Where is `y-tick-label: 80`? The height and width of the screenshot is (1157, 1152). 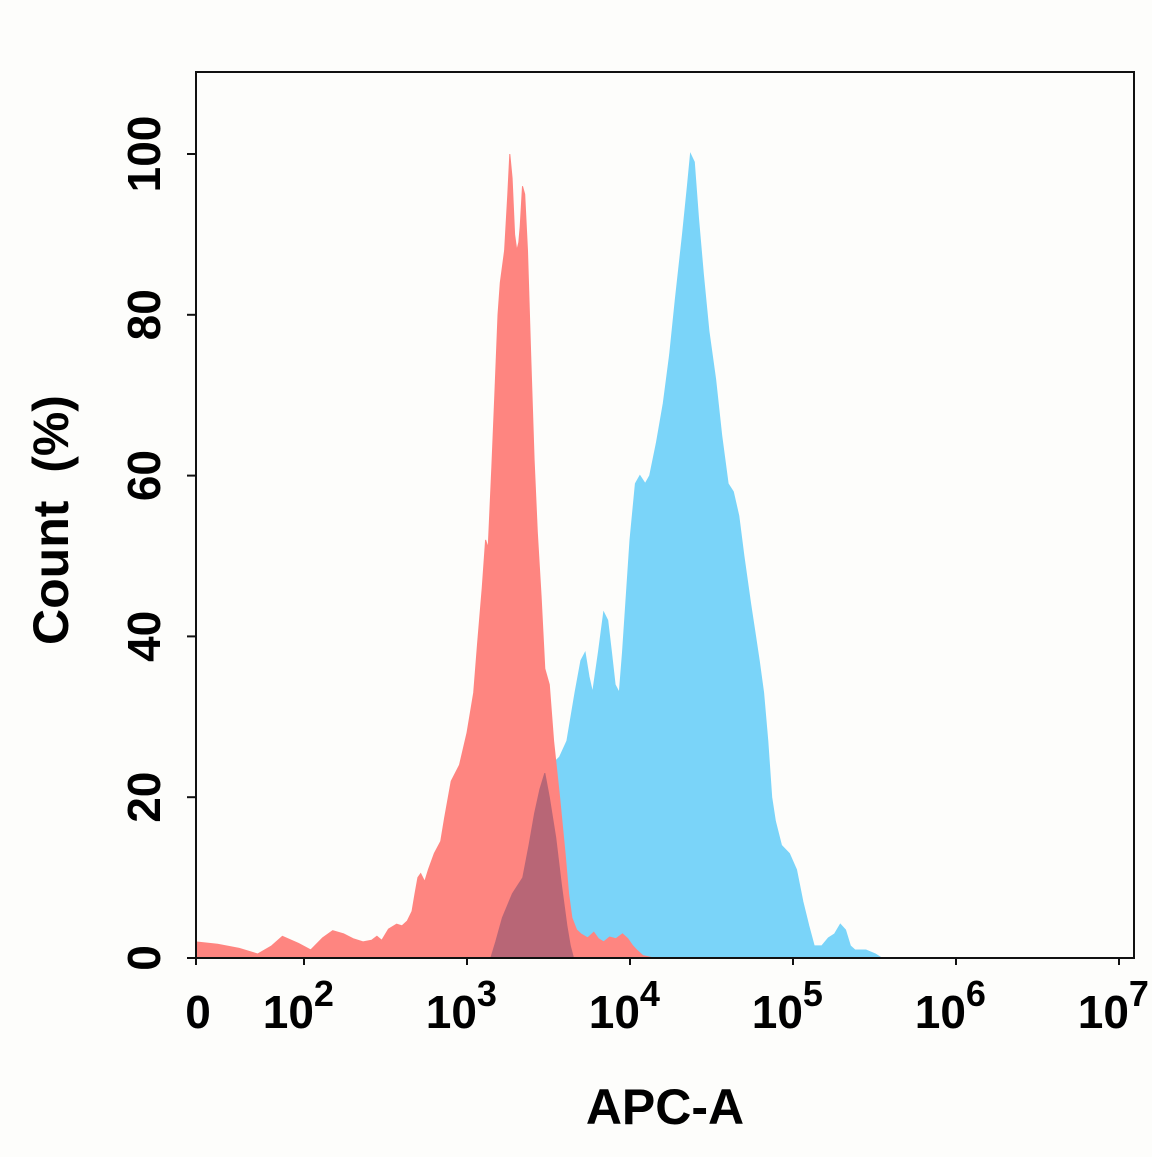 y-tick-label: 80 is located at coordinates (144, 314).